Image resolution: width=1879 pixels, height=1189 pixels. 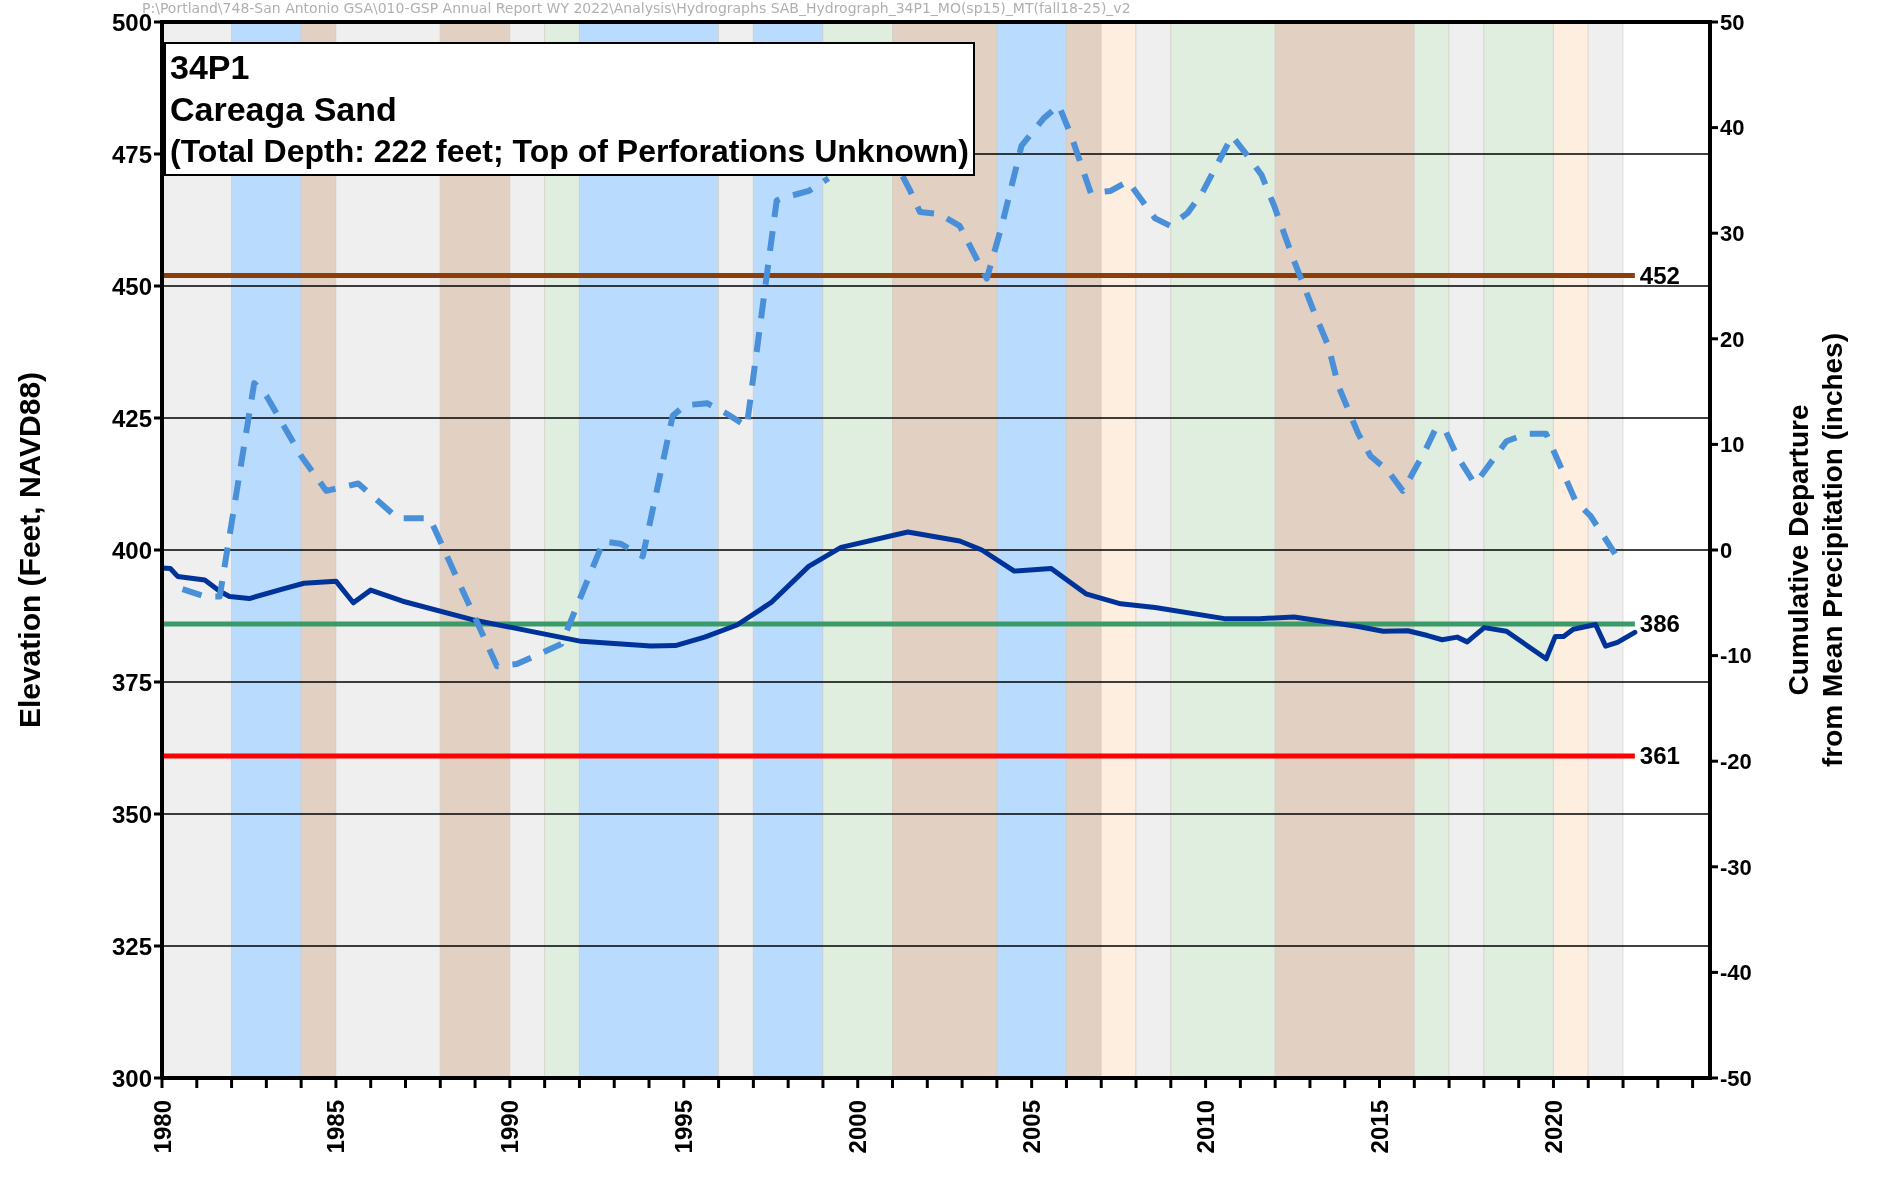 What do you see at coordinates (131, 682) in the screenshot?
I see `y-tick-label: 375` at bounding box center [131, 682].